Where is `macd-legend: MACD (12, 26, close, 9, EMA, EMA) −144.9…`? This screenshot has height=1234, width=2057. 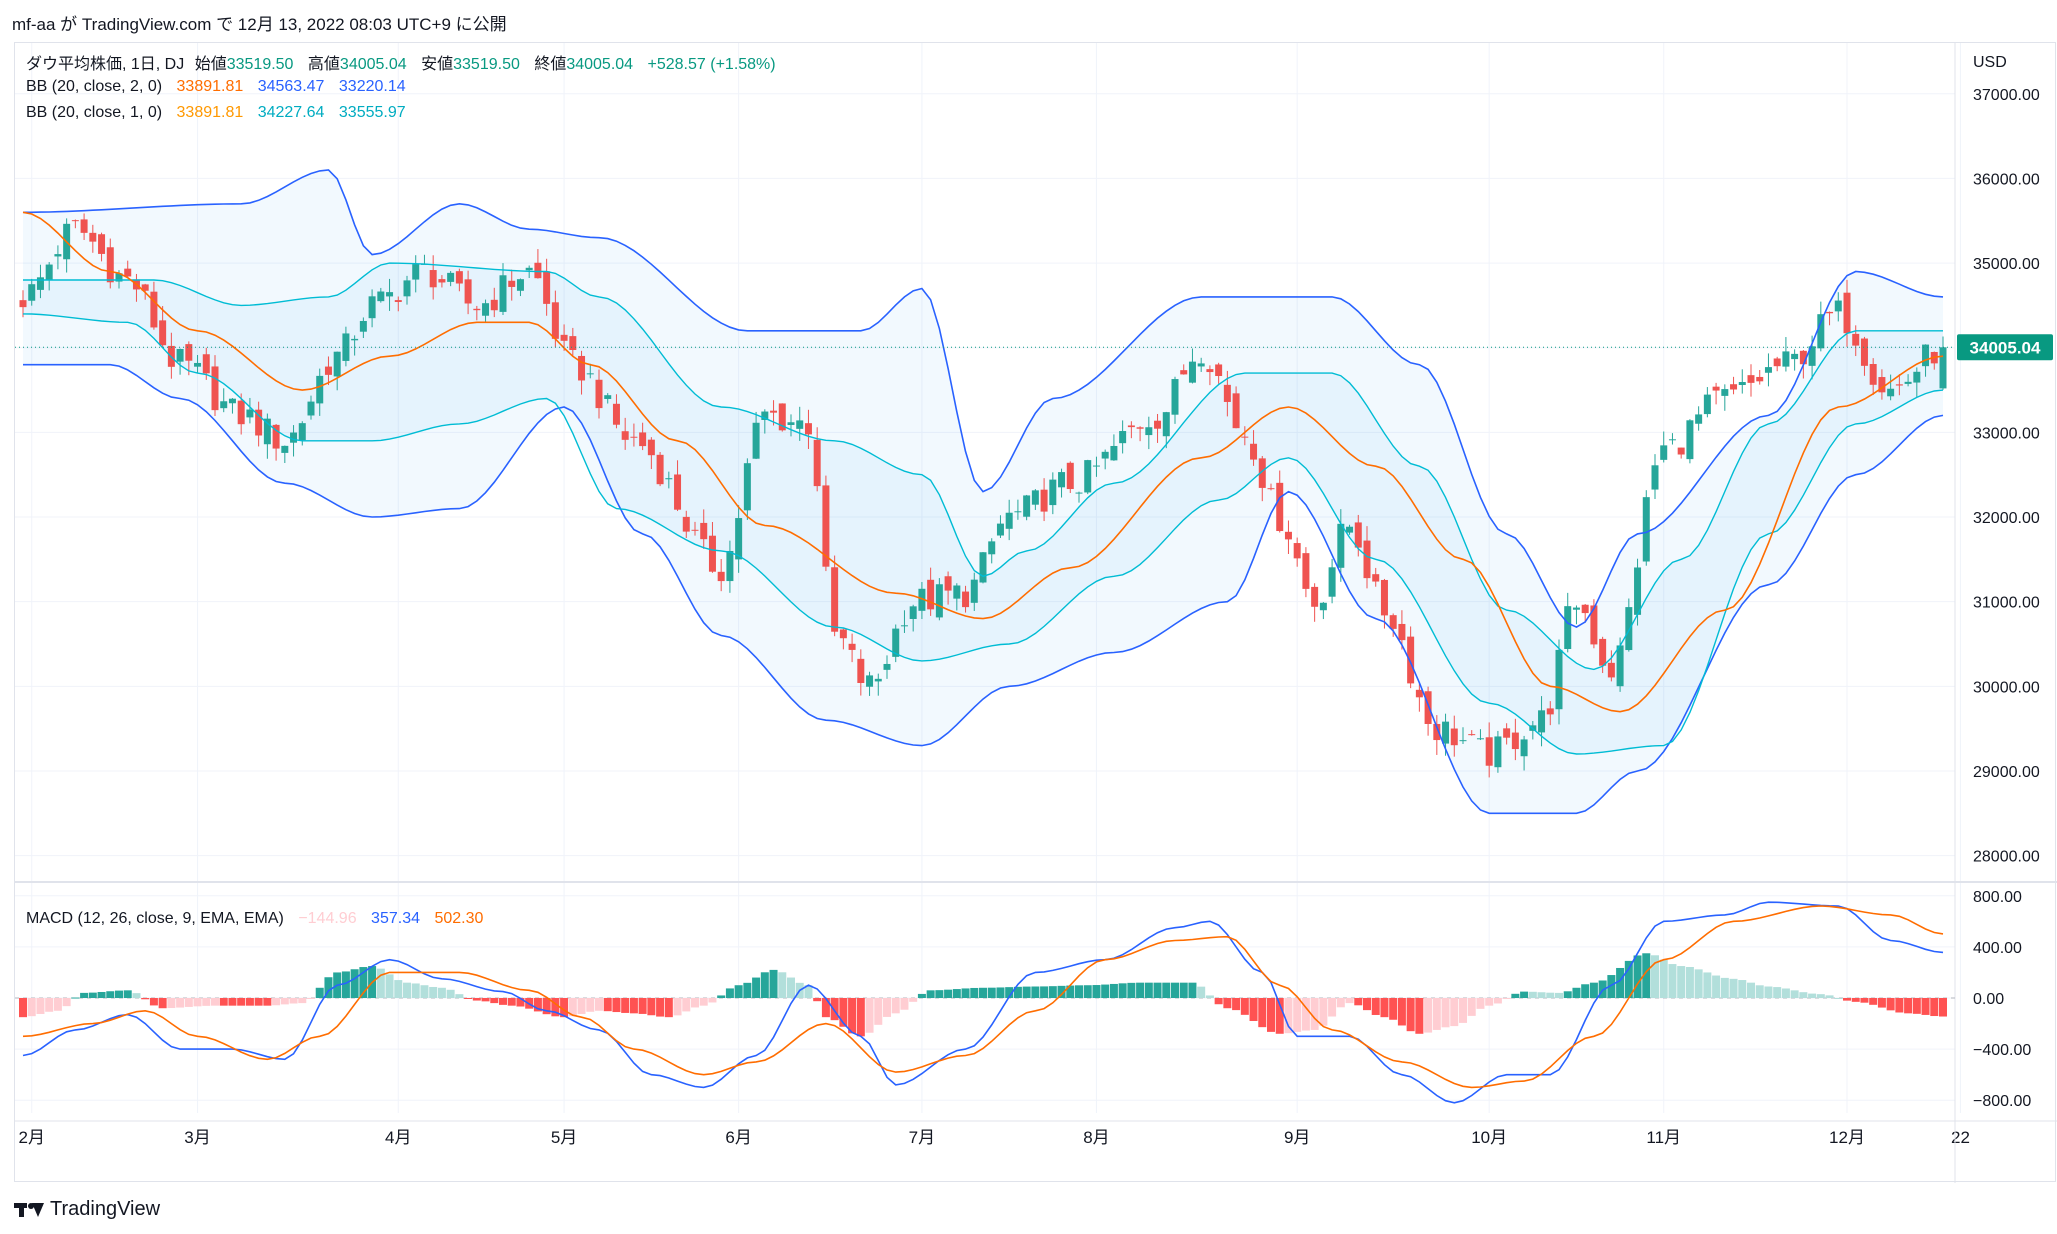 macd-legend: MACD (12, 26, close, 9, EMA, EMA) −144.9… is located at coordinates (259, 919).